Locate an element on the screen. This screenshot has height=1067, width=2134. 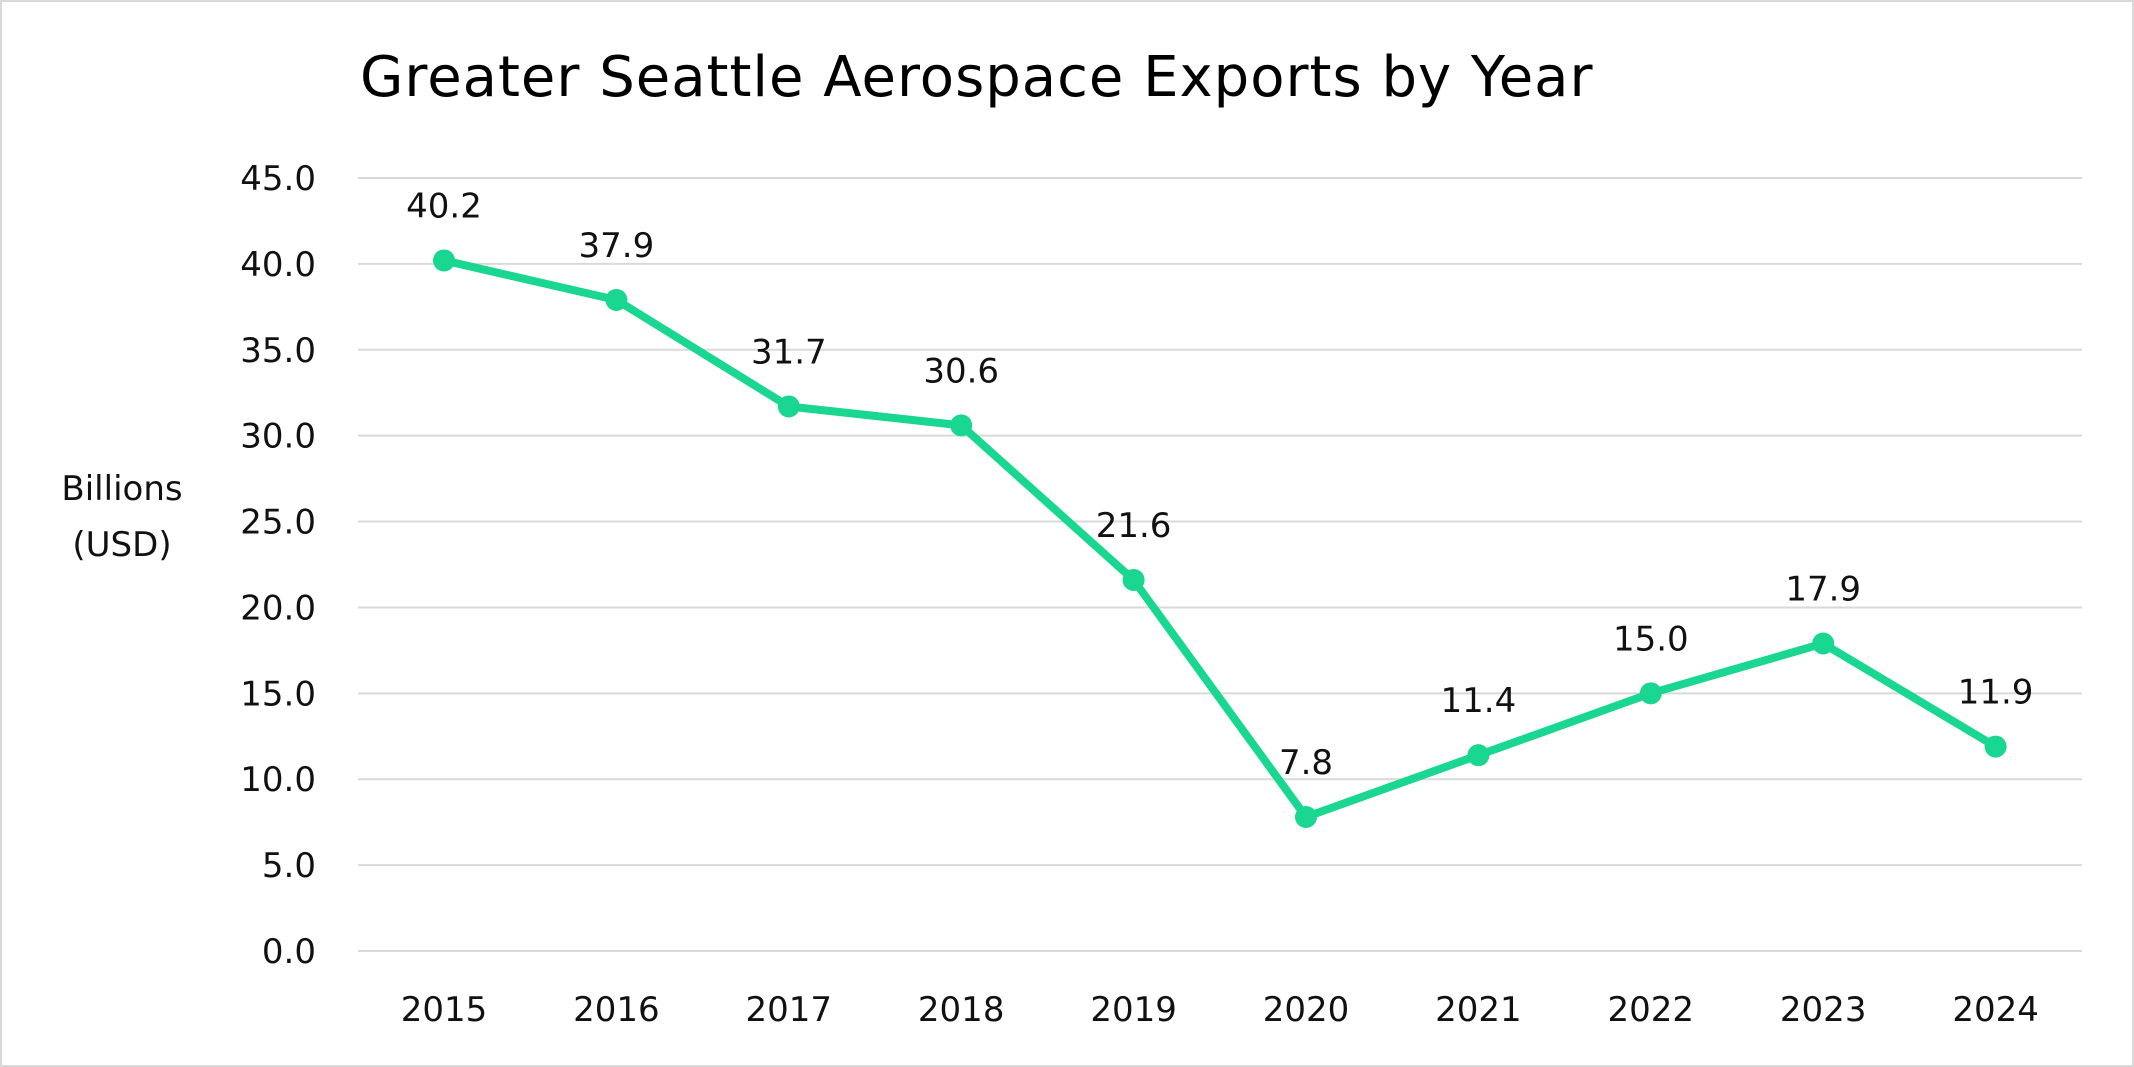
y-tick-label: 5.0 is located at coordinates (289, 866).